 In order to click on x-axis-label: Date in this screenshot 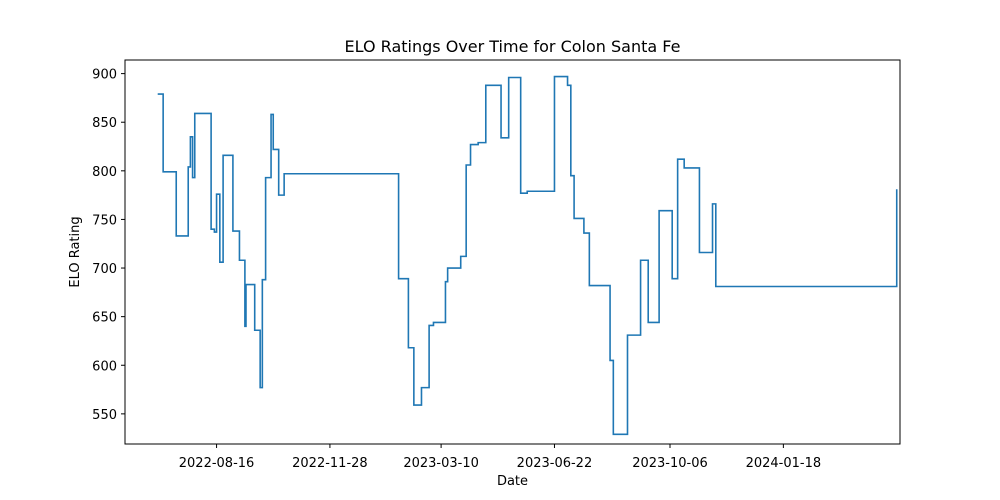, I will do `click(512, 481)`.